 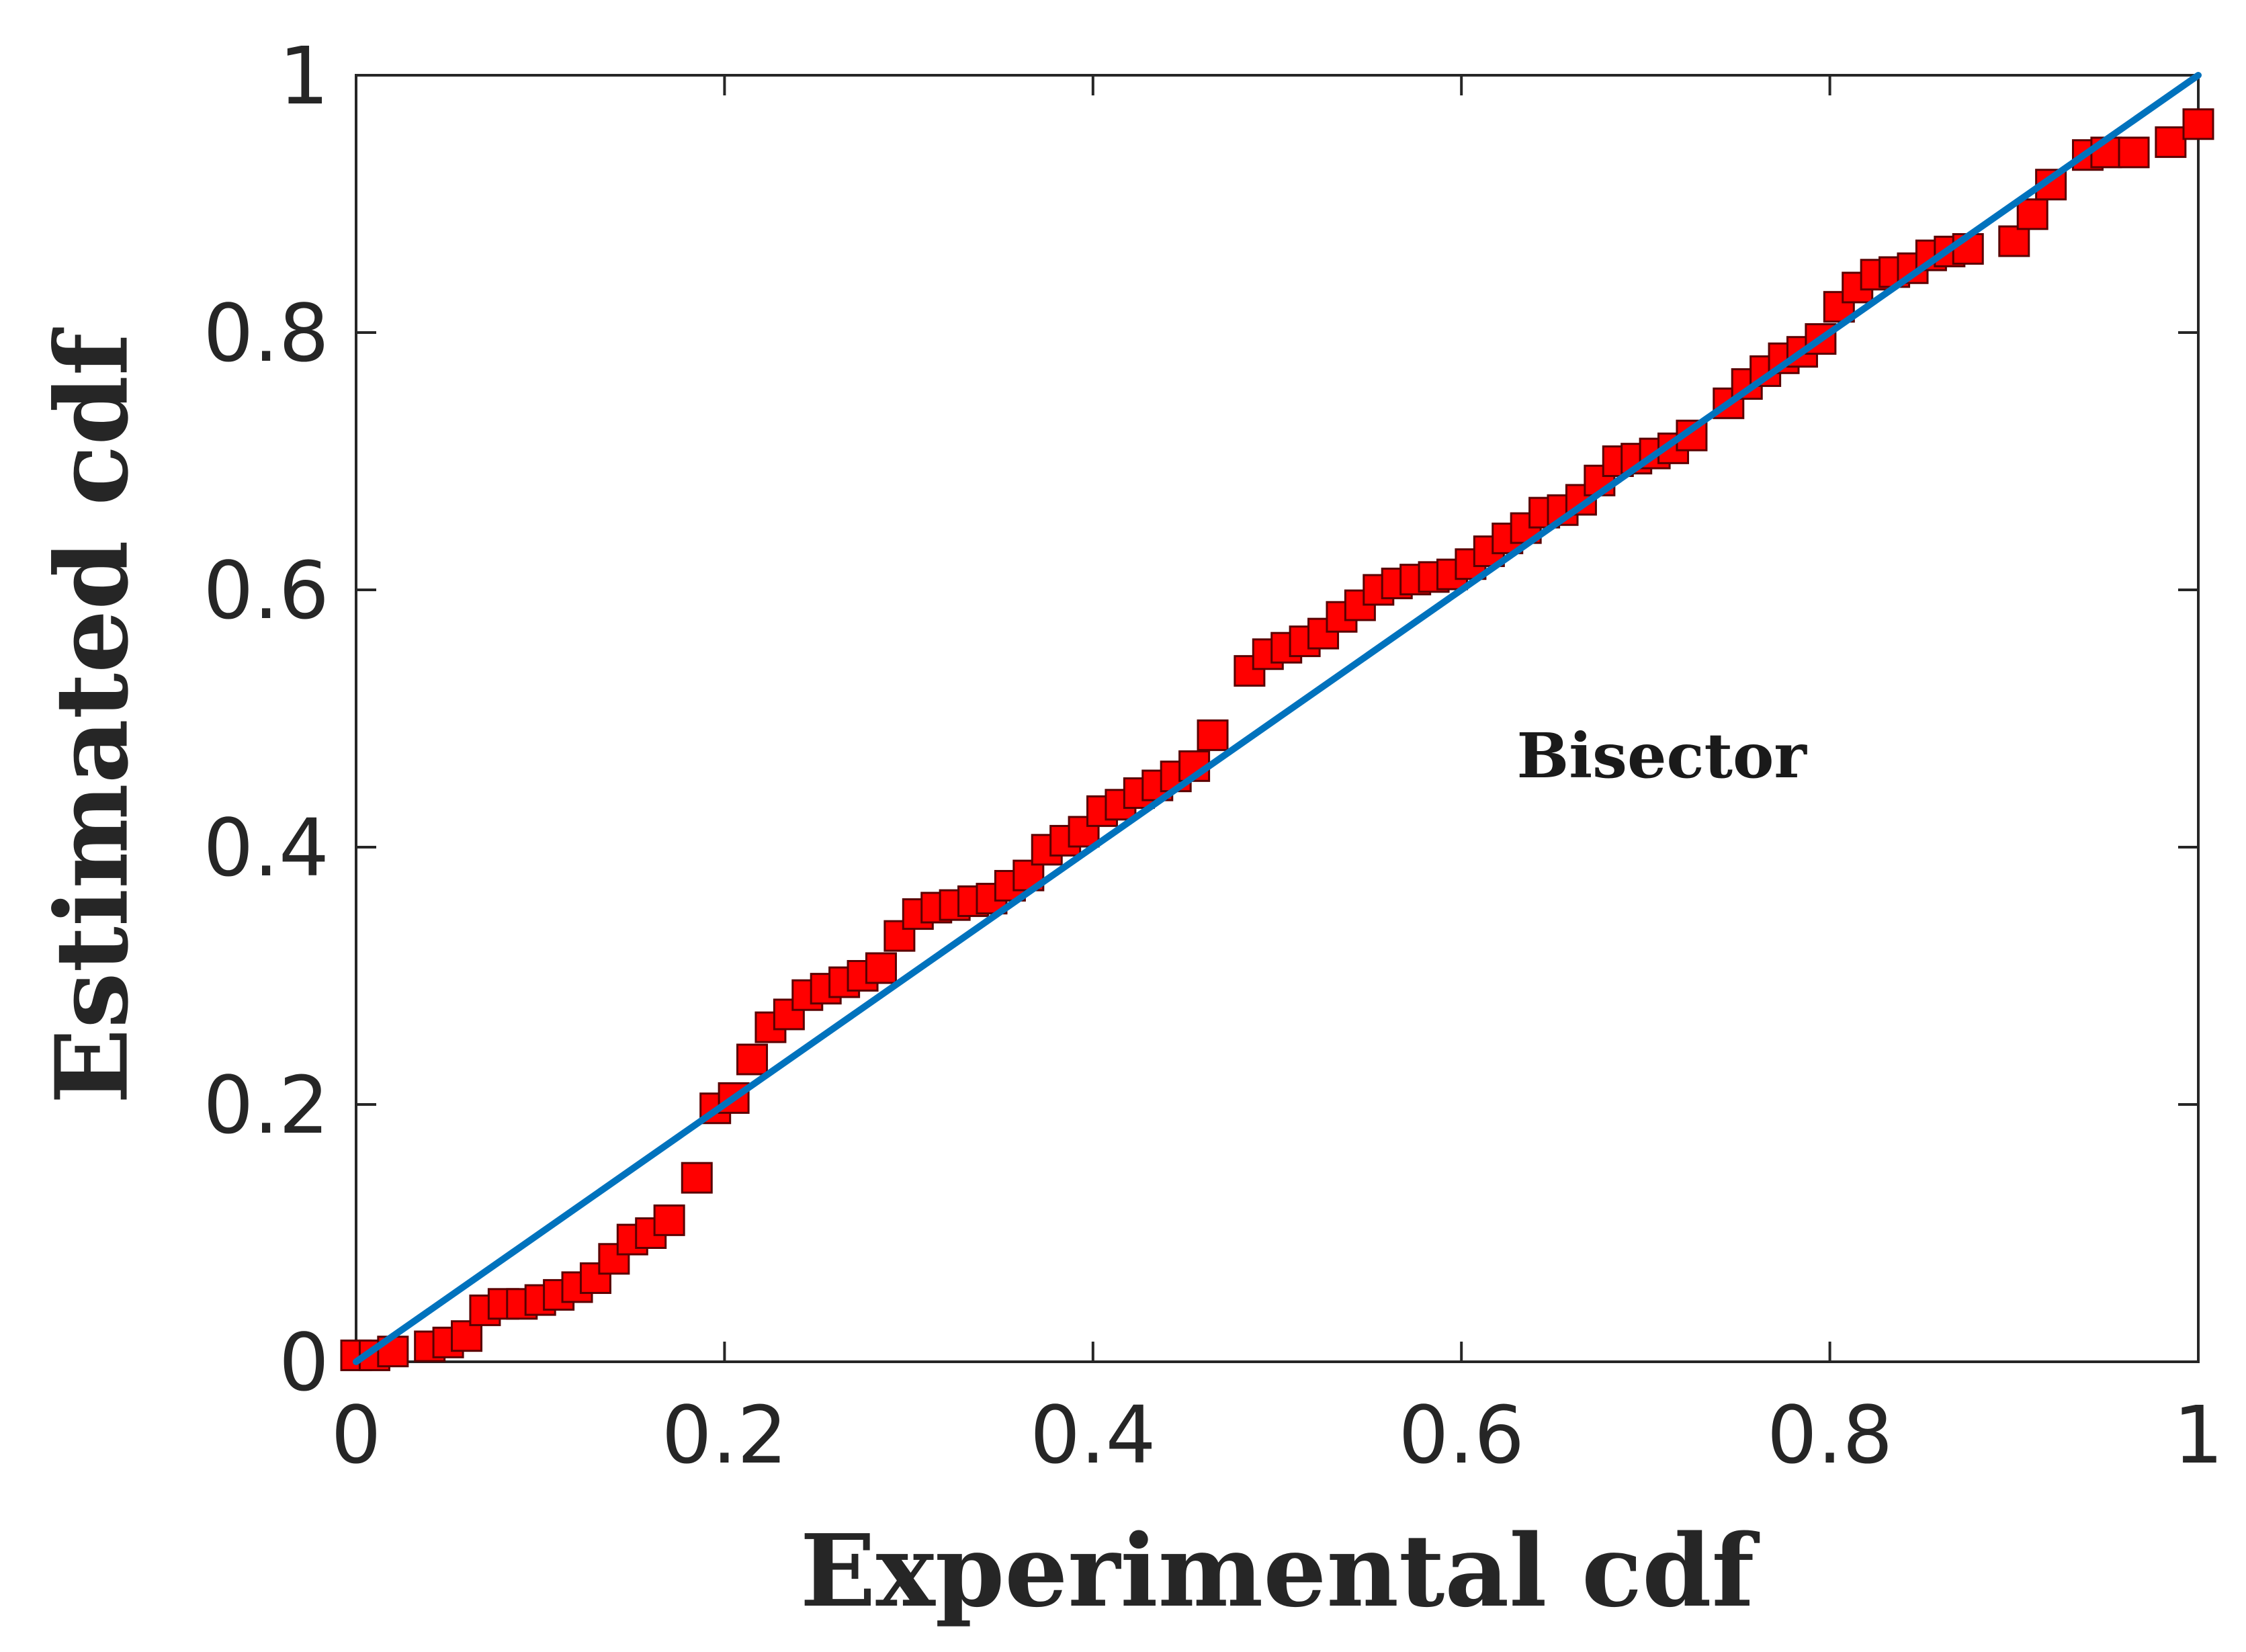 I want to click on y-tick-label: 0.6, so click(x=266, y=590).